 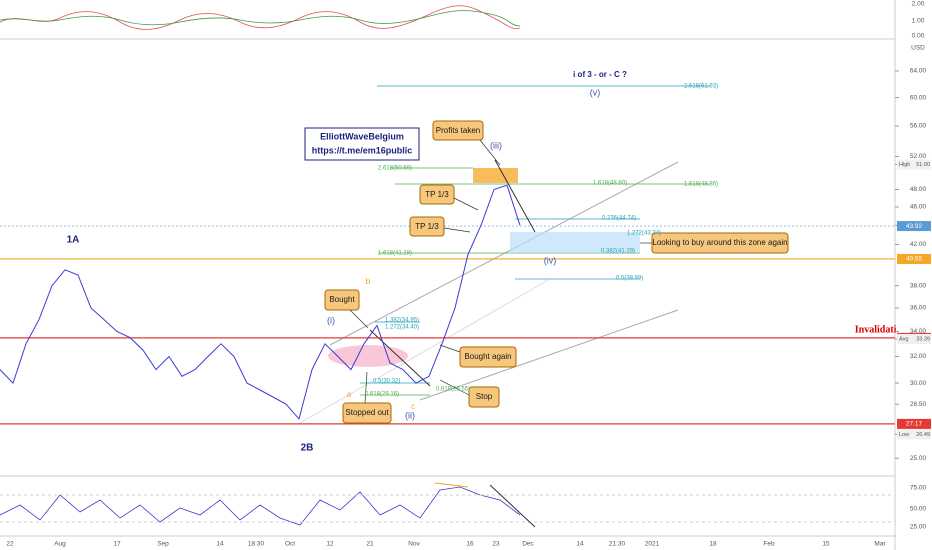 What do you see at coordinates (395, 254) in the screenshot?
I see `fib-label: 1.618(41.18)` at bounding box center [395, 254].